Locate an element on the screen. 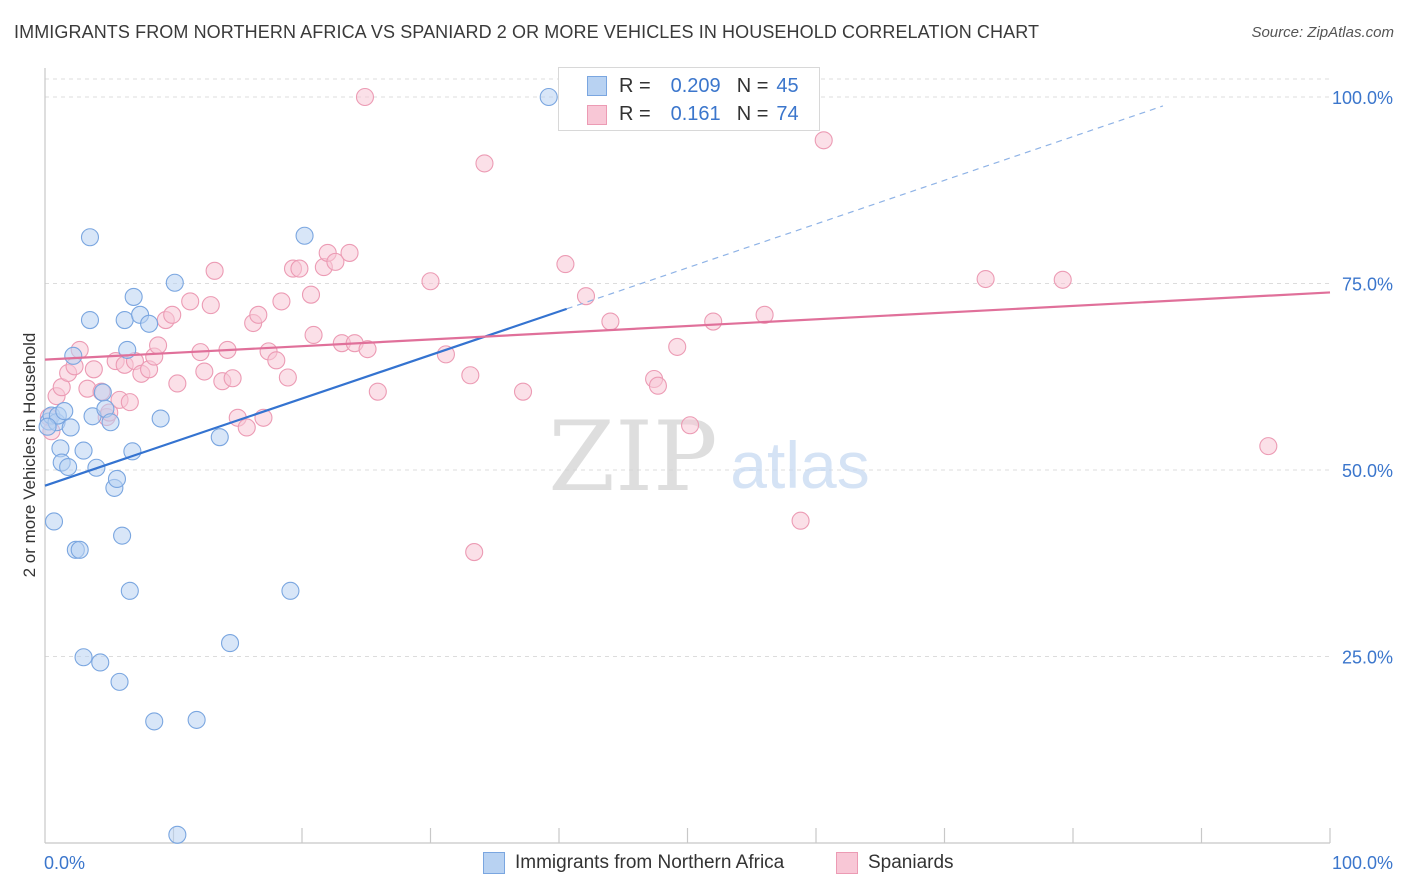 Image resolution: width=1406 pixels, height=892 pixels. series-legend-swatch-blue is located at coordinates (494, 863).